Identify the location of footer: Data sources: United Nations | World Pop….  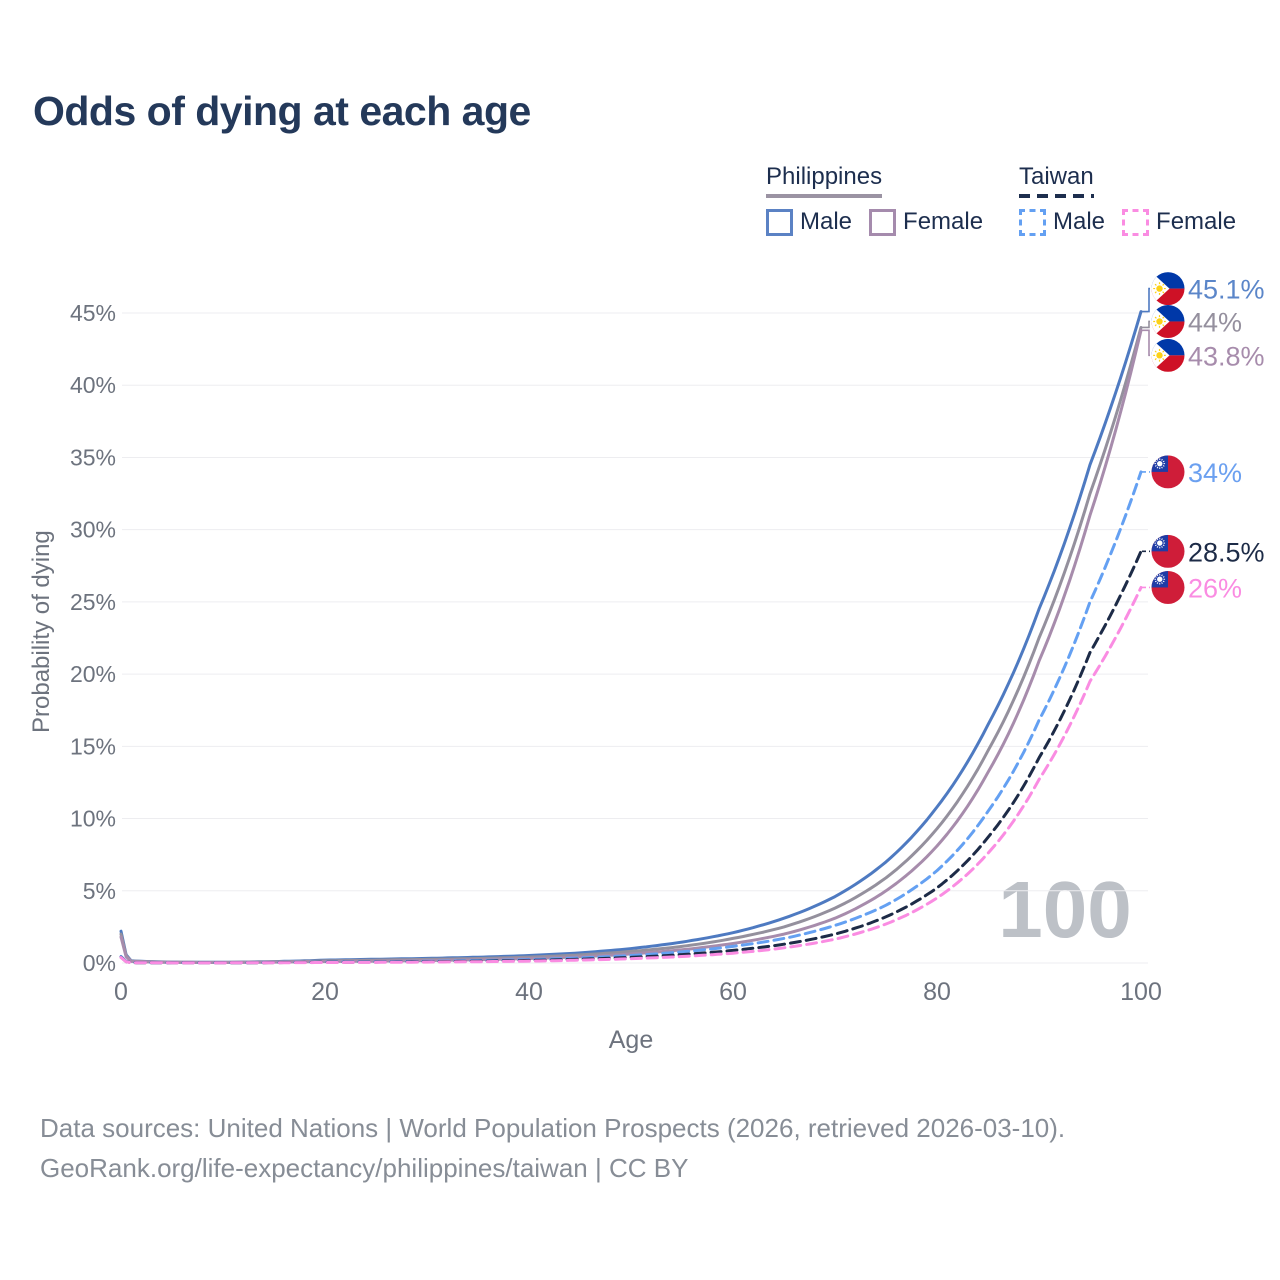
(552, 1148).